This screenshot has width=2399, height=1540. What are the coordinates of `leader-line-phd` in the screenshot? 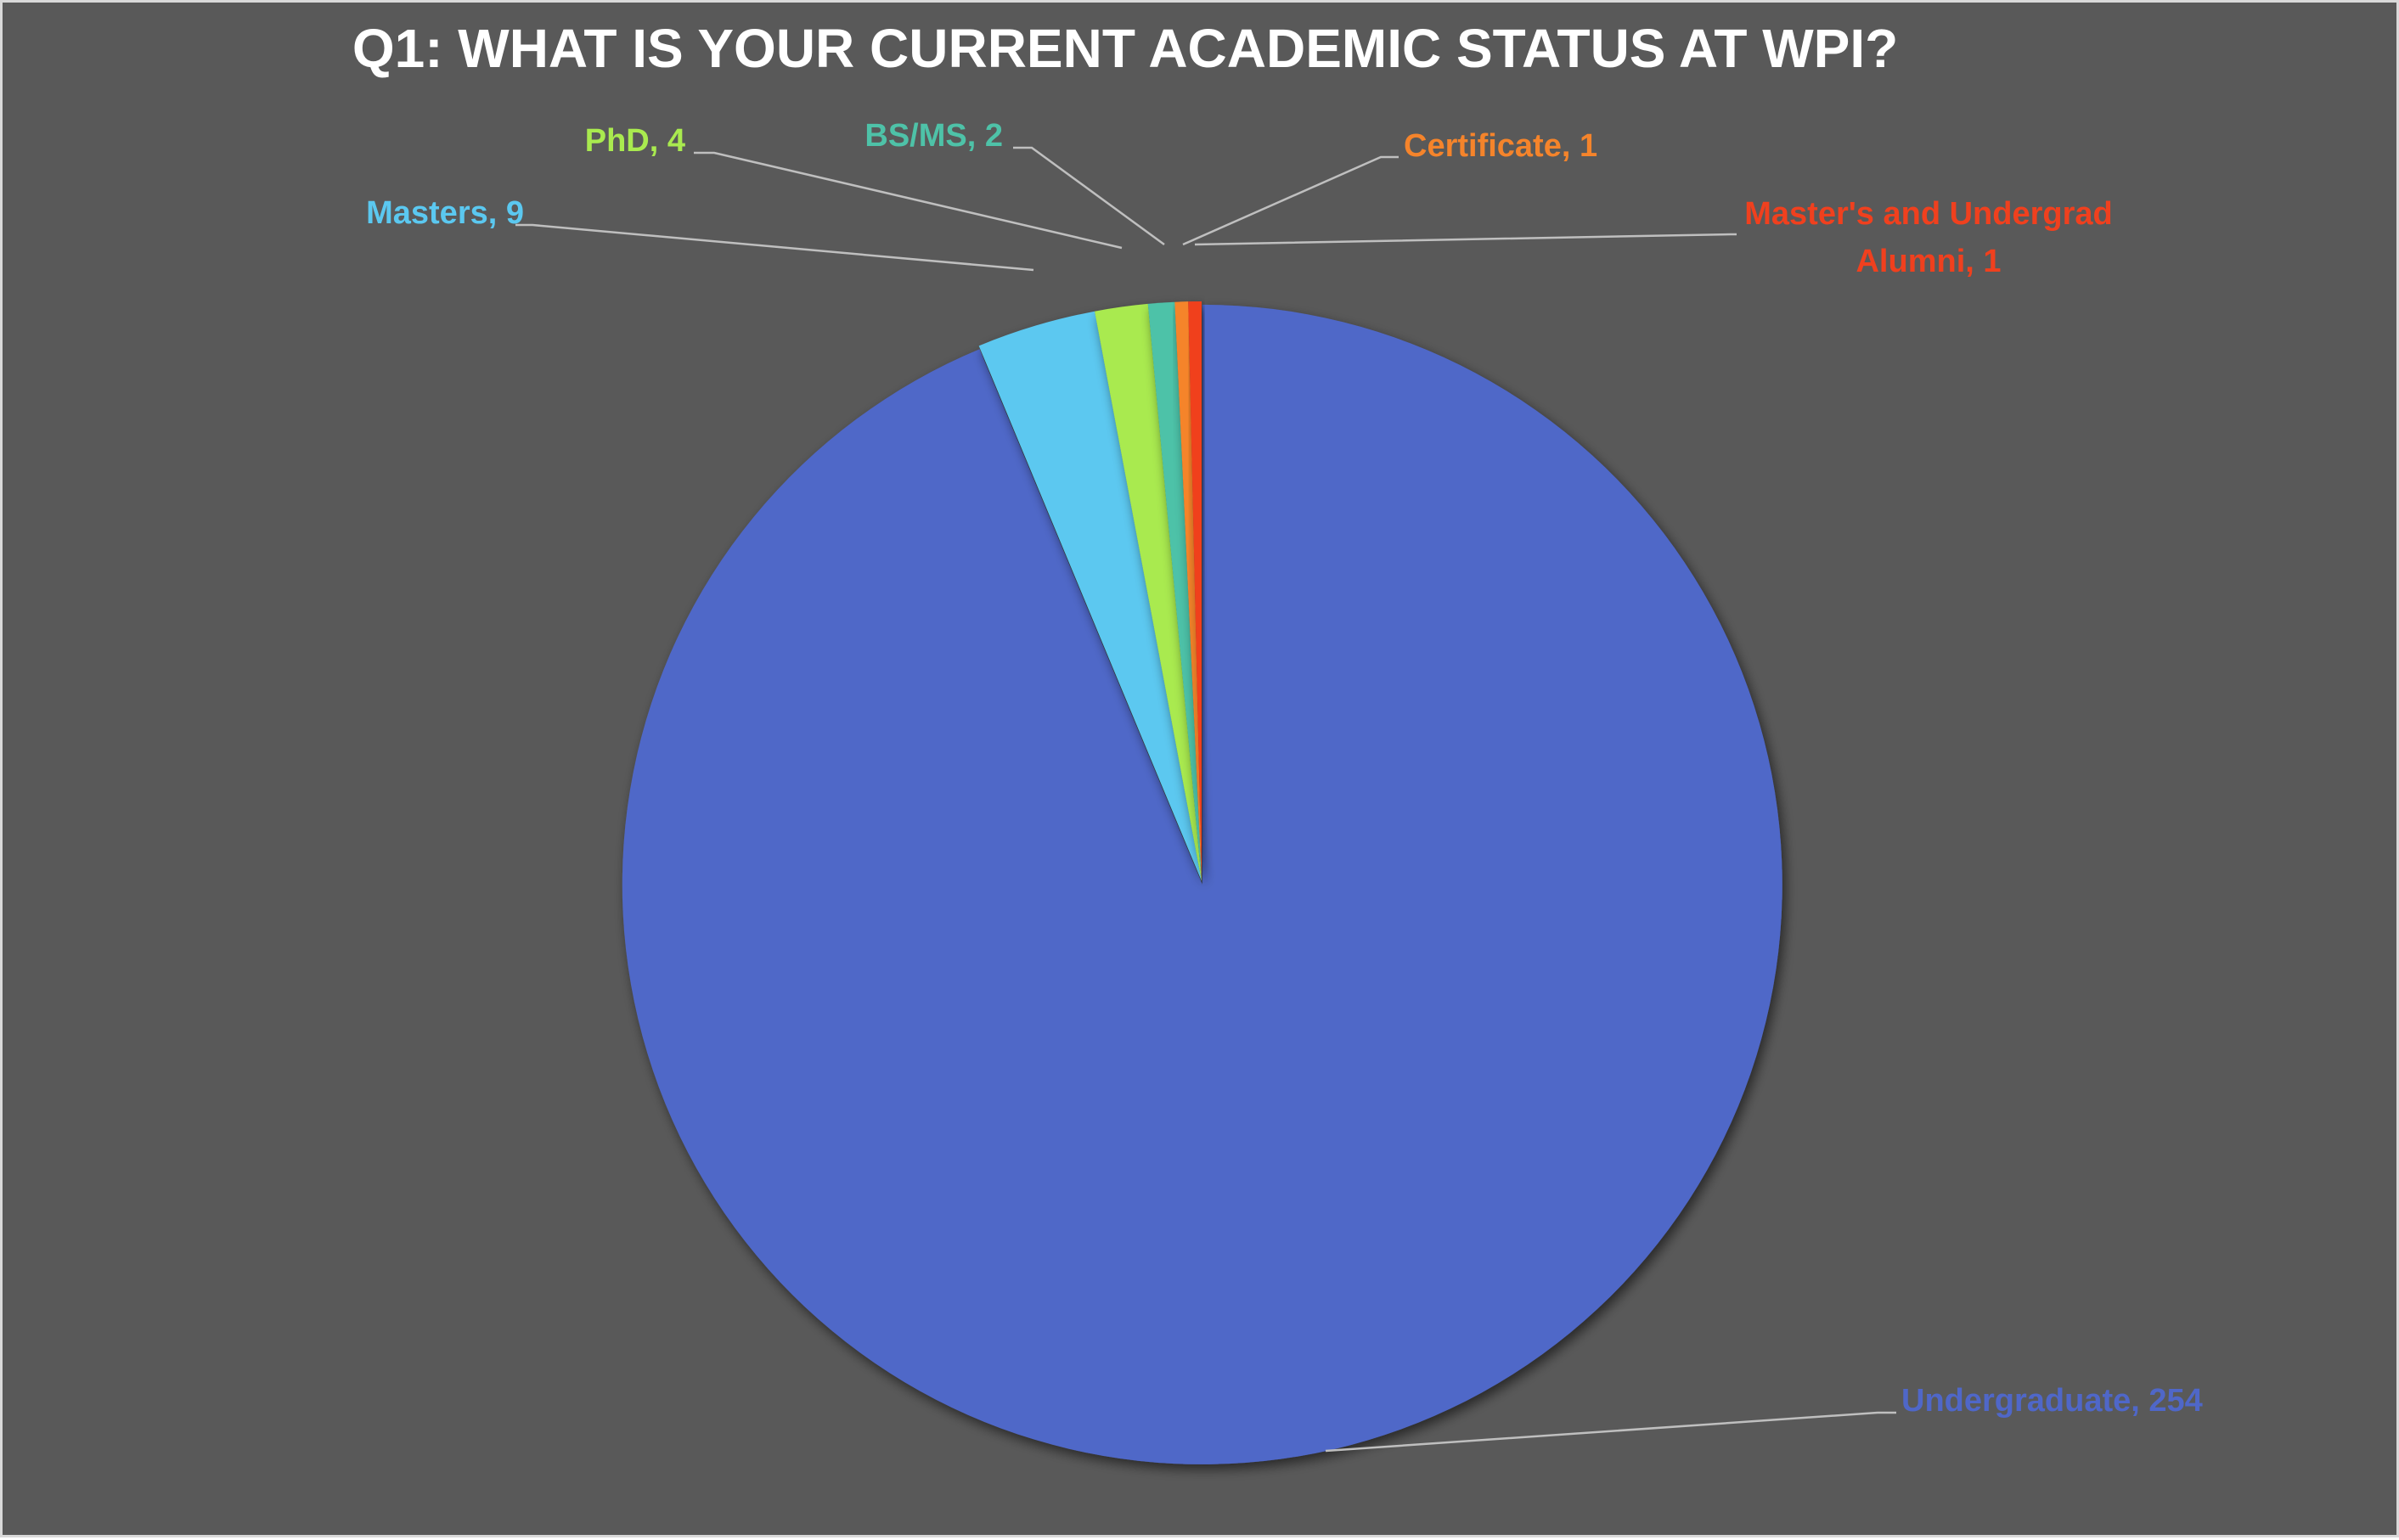 It's located at (908, 200).